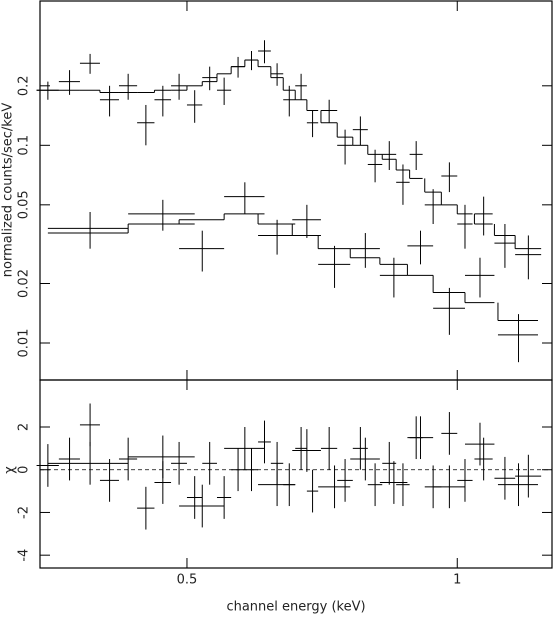 This screenshot has height=624, width=553. I want to click on y-axis-label: normalized counts/sec/keV, so click(8, 190).